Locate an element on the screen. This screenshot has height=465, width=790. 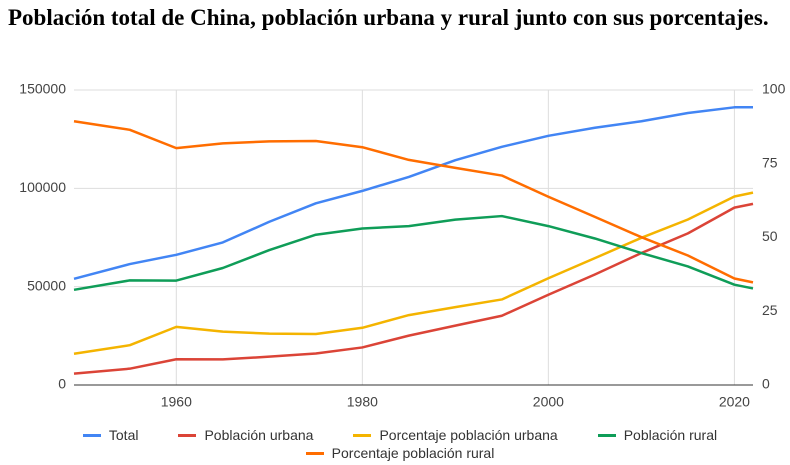
y-tick-label: 50000 is located at coordinates (46, 285).